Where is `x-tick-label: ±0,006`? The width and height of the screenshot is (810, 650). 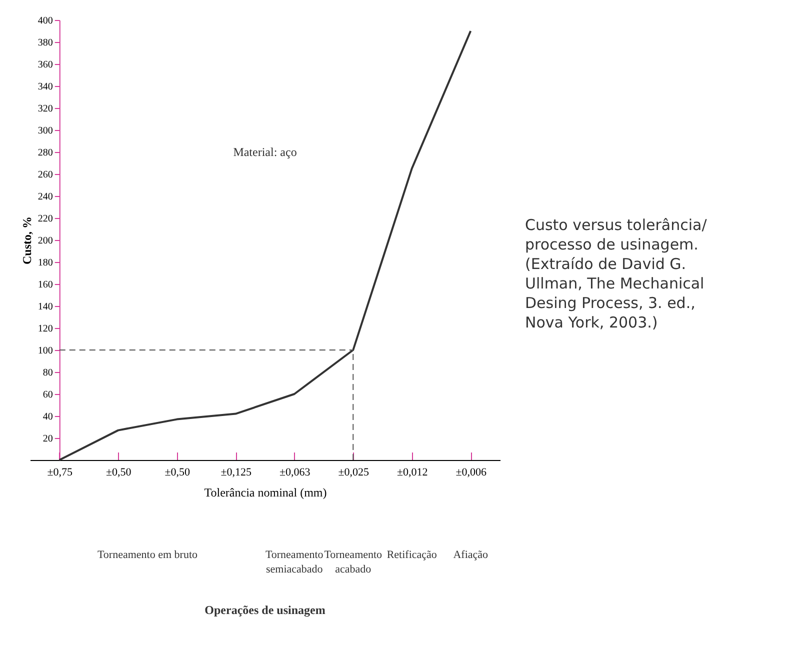
x-tick-label: ±0,006 is located at coordinates (472, 472).